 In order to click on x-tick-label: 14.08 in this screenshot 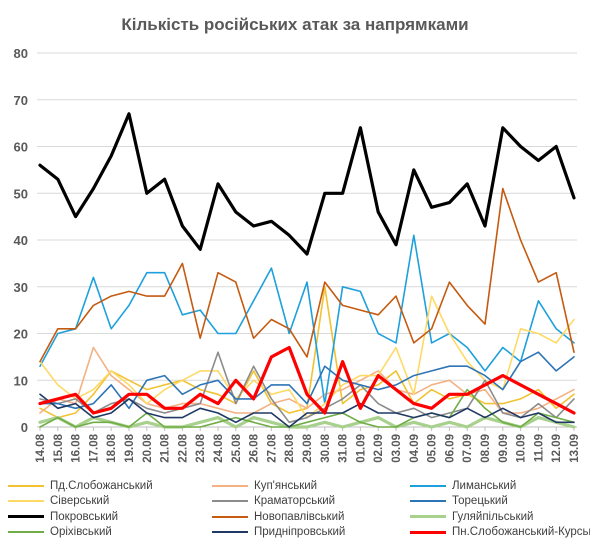, I will do `click(41, 447)`.